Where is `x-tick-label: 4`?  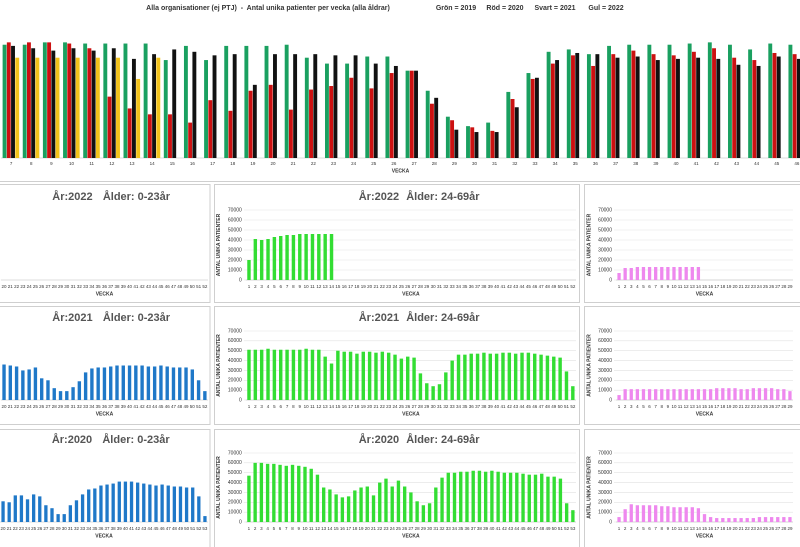 x-tick-label: 4 is located at coordinates (268, 286).